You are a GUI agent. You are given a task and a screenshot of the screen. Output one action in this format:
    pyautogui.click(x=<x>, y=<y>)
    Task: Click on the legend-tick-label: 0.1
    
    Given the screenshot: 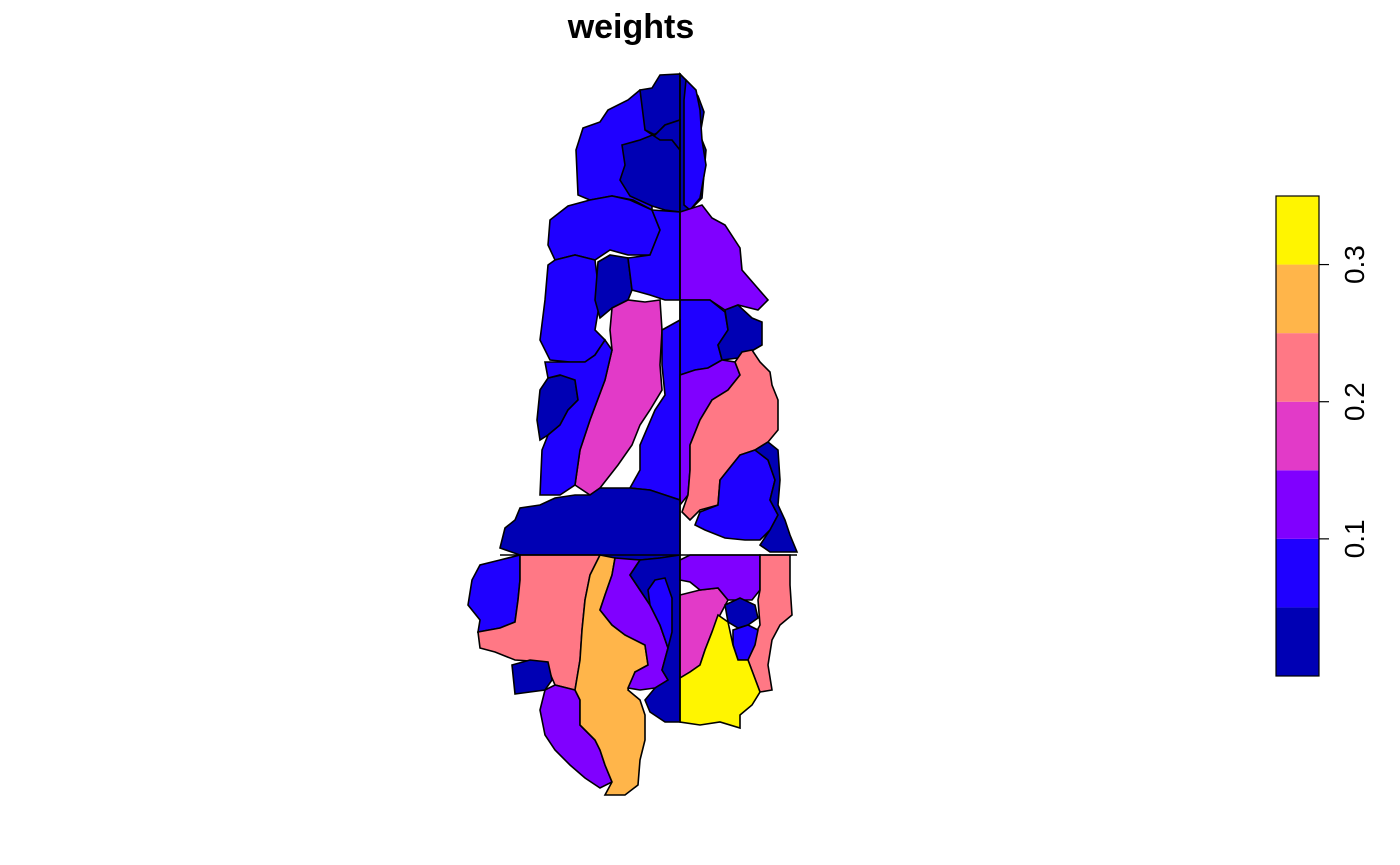 What is the action you would take?
    pyautogui.click(x=1354, y=538)
    